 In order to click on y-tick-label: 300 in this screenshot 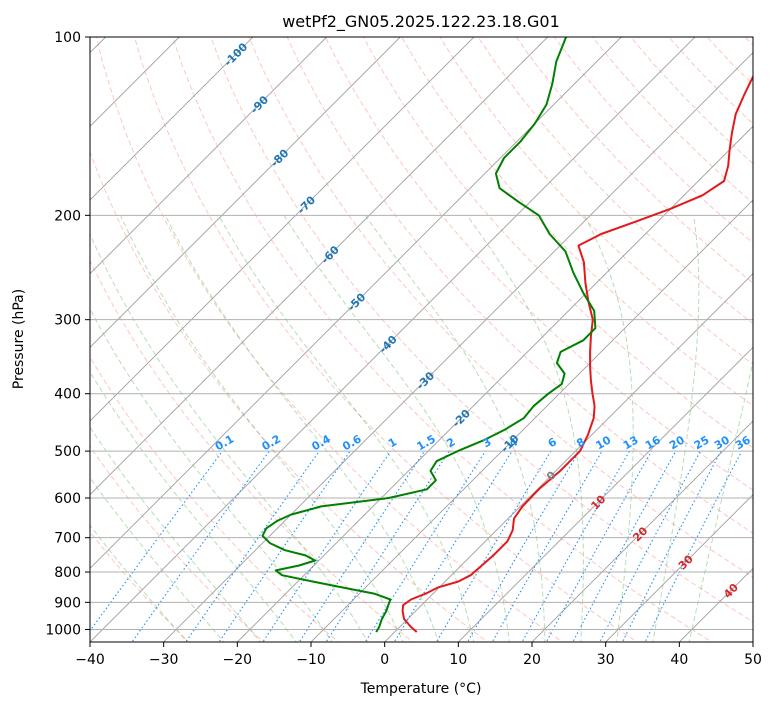, I will do `click(67, 321)`.